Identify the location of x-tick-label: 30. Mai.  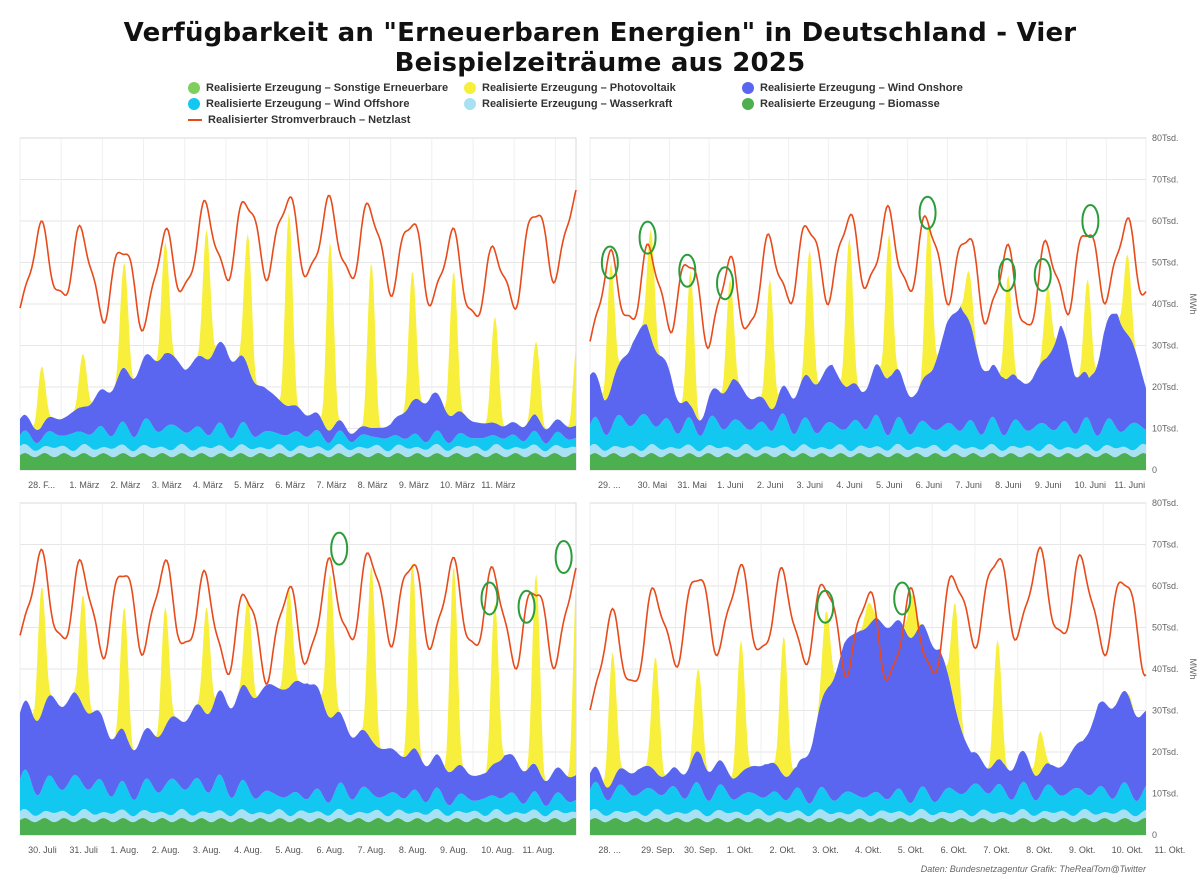
(653, 485).